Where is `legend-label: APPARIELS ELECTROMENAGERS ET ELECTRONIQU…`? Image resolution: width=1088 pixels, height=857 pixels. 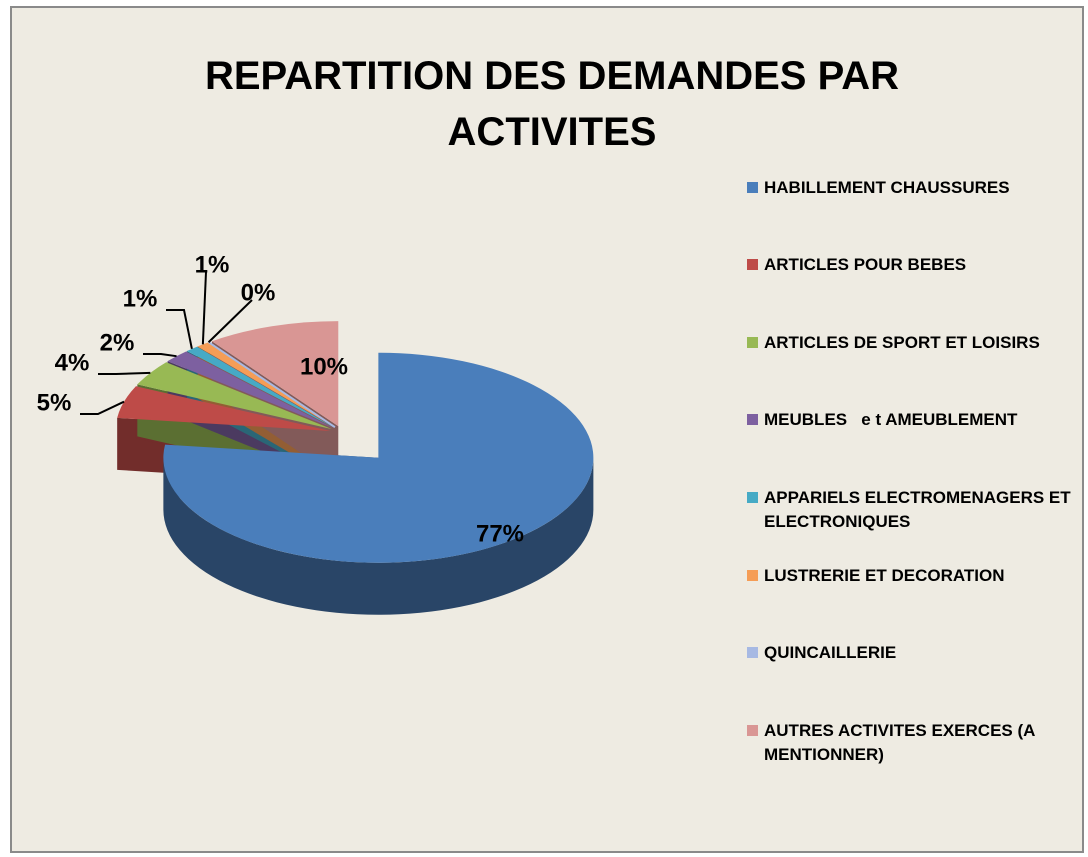
legend-label: APPARIELS ELECTROMENAGERS ET ELECTRONIQU… is located at coordinates (920, 509).